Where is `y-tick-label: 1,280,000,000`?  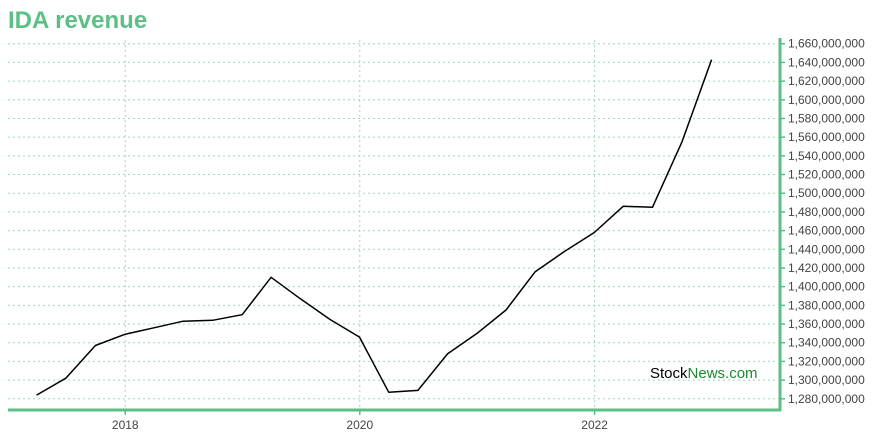 y-tick-label: 1,280,000,000 is located at coordinates (826, 399).